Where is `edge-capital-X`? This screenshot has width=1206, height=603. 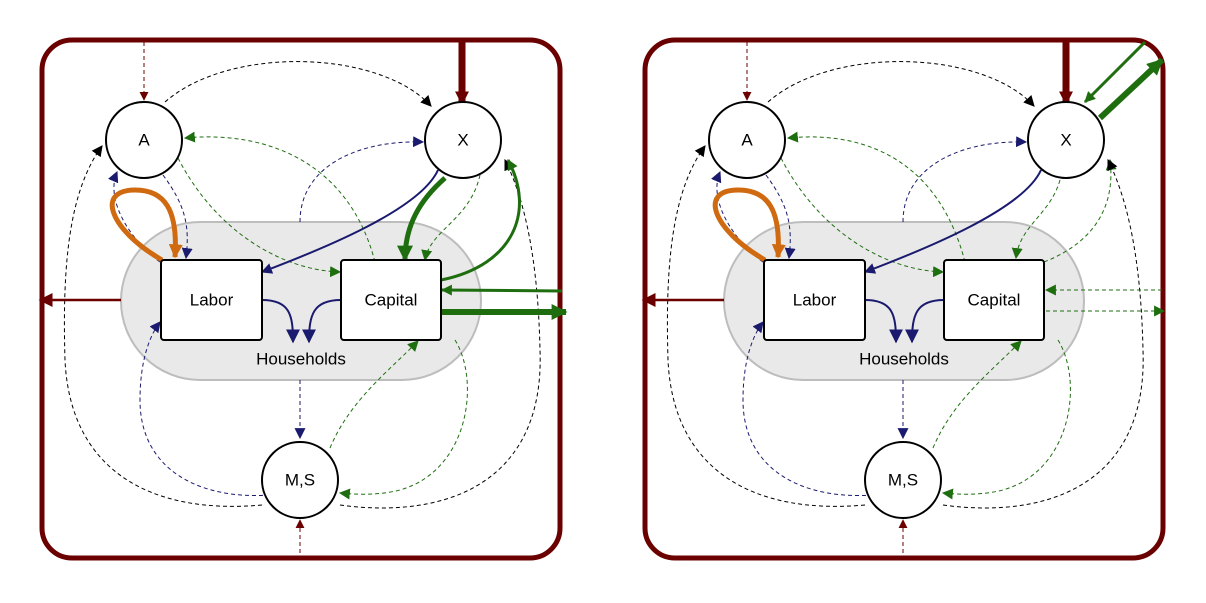 edge-capital-X is located at coordinates (1080, 210).